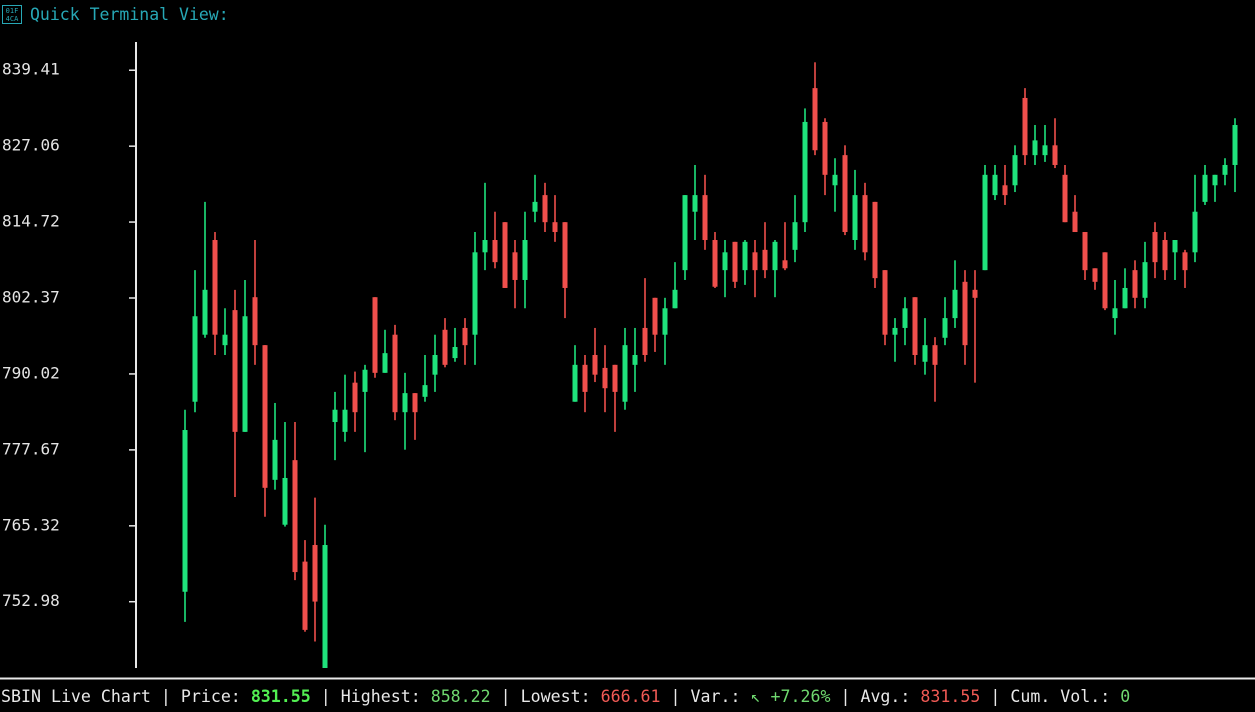  What do you see at coordinates (280, 696) in the screenshot?
I see `status-value: 831.55` at bounding box center [280, 696].